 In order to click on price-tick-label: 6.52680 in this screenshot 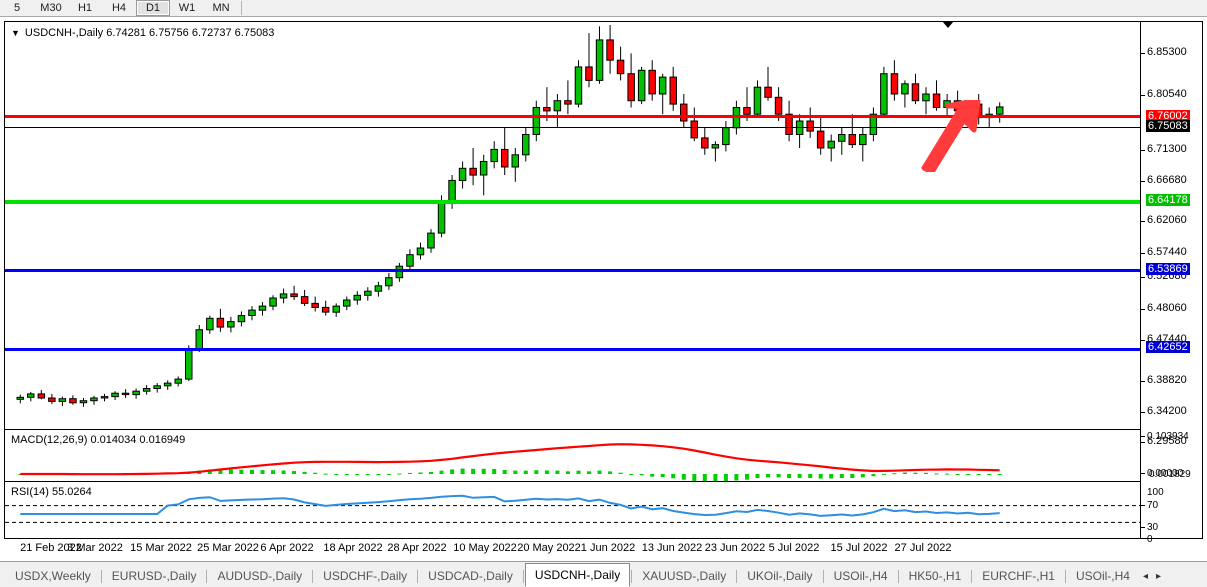, I will do `click(1167, 276)`.